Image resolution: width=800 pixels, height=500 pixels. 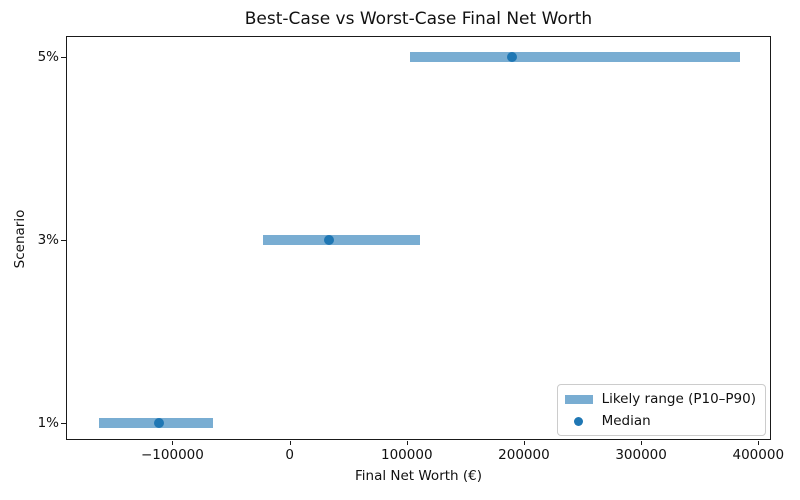 I want to click on x-axis-label: Final Net Worth (€), so click(x=418, y=476).